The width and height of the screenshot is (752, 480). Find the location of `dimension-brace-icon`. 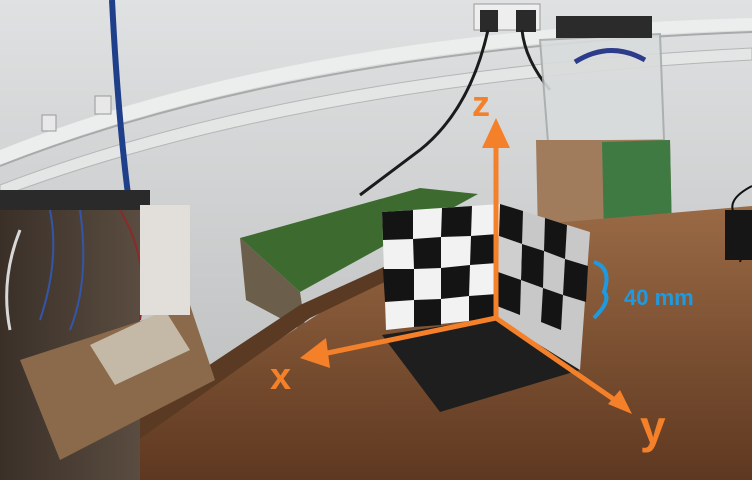

dimension-brace-icon is located at coordinates (600, 290).